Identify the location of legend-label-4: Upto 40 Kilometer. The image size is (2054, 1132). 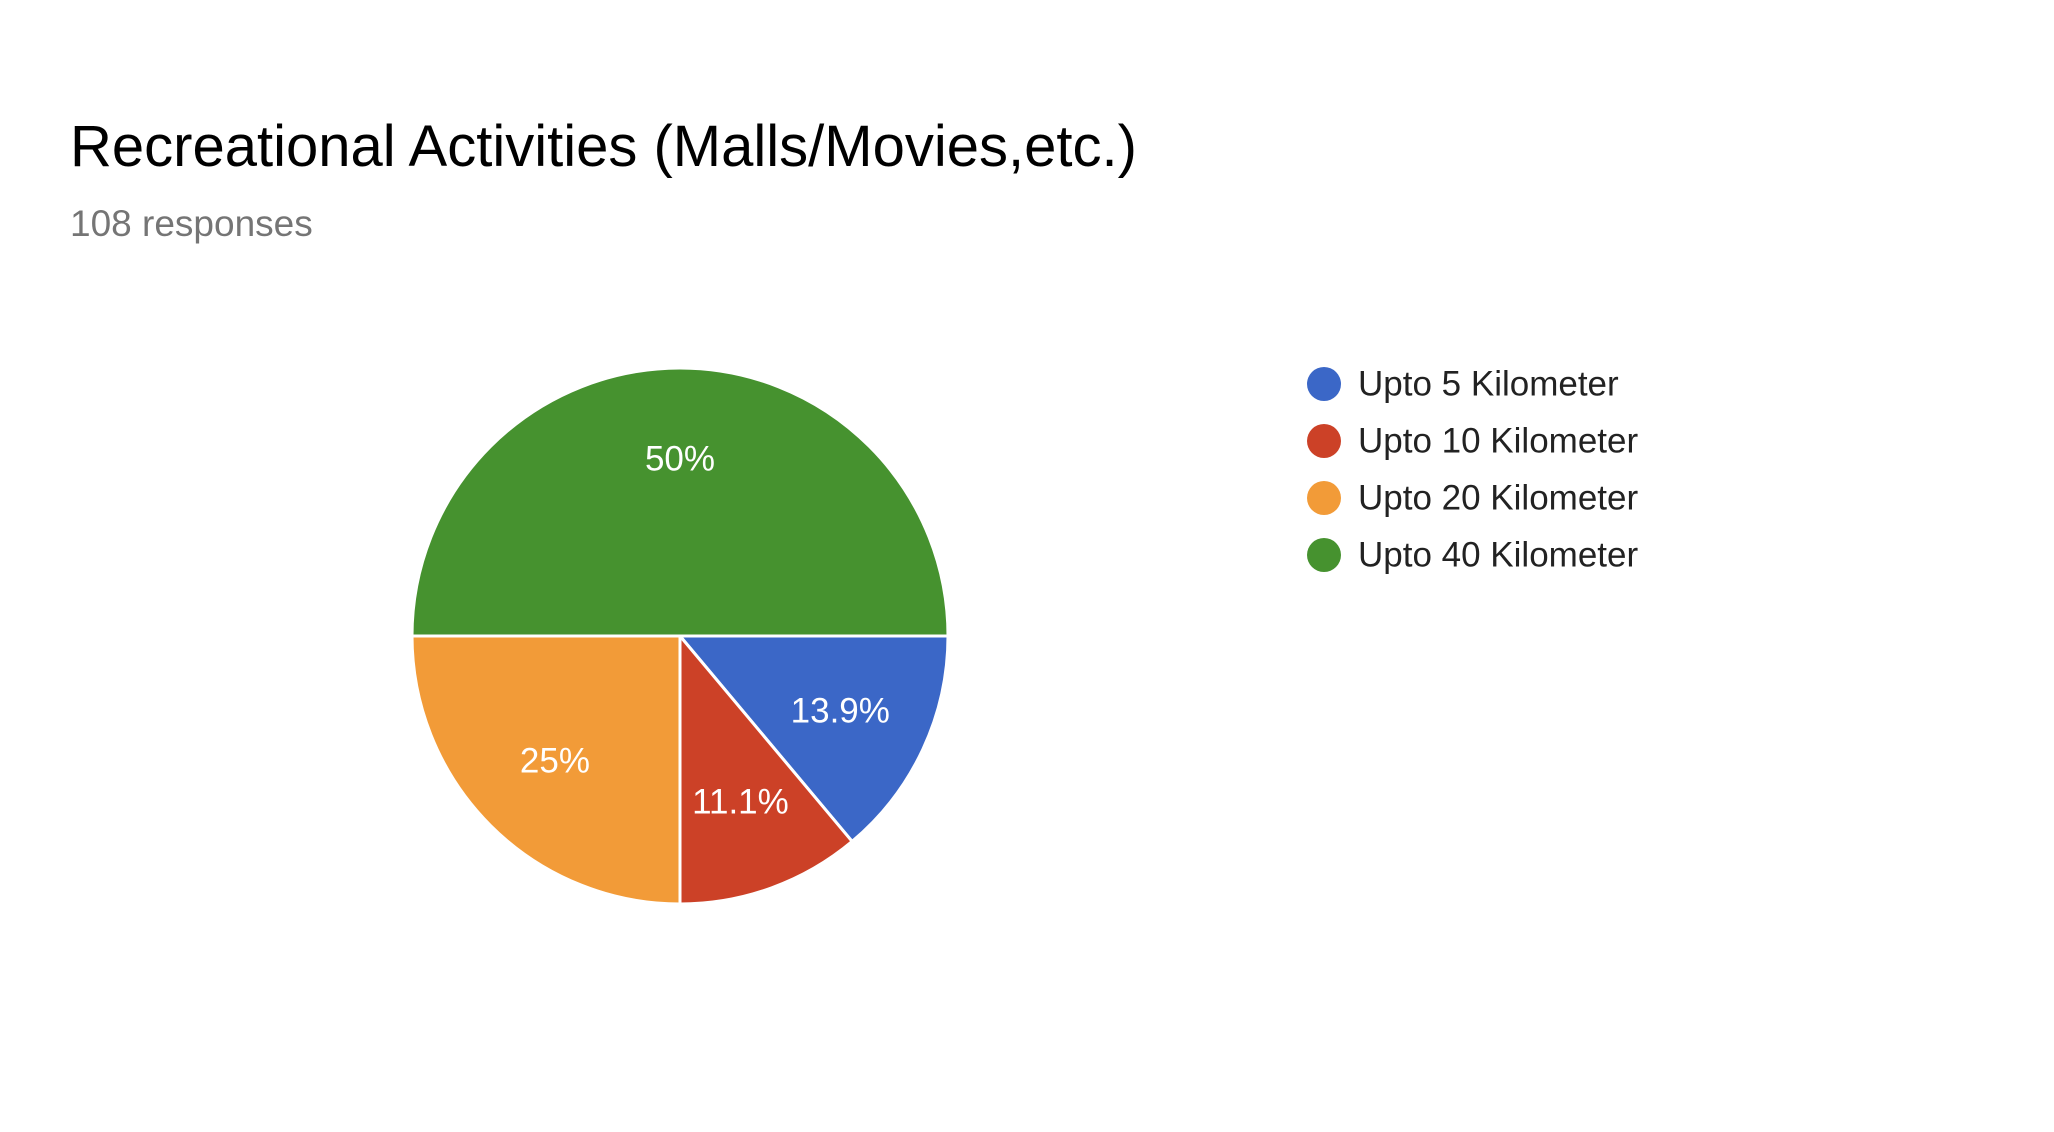
(1498, 555).